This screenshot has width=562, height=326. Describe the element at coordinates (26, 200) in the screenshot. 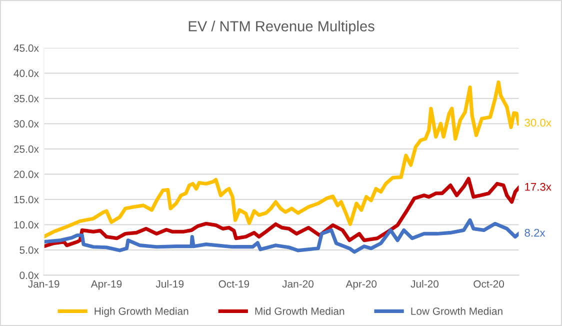

I see `y-tick-label: 15.0x` at that location.